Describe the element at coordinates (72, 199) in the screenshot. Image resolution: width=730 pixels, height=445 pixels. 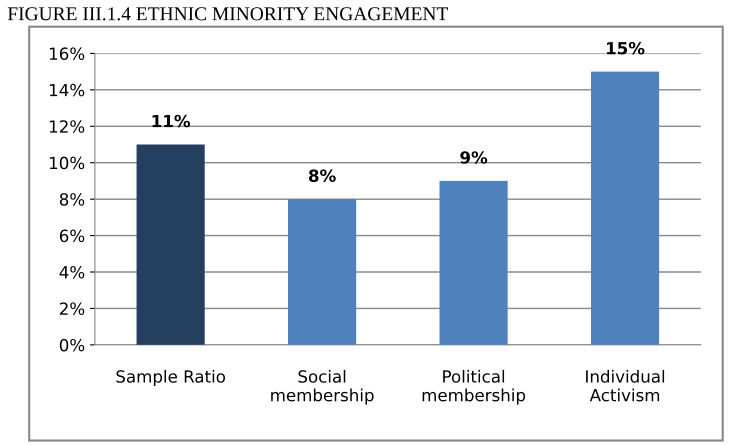
I see `y-tick-label: 8%` at that location.